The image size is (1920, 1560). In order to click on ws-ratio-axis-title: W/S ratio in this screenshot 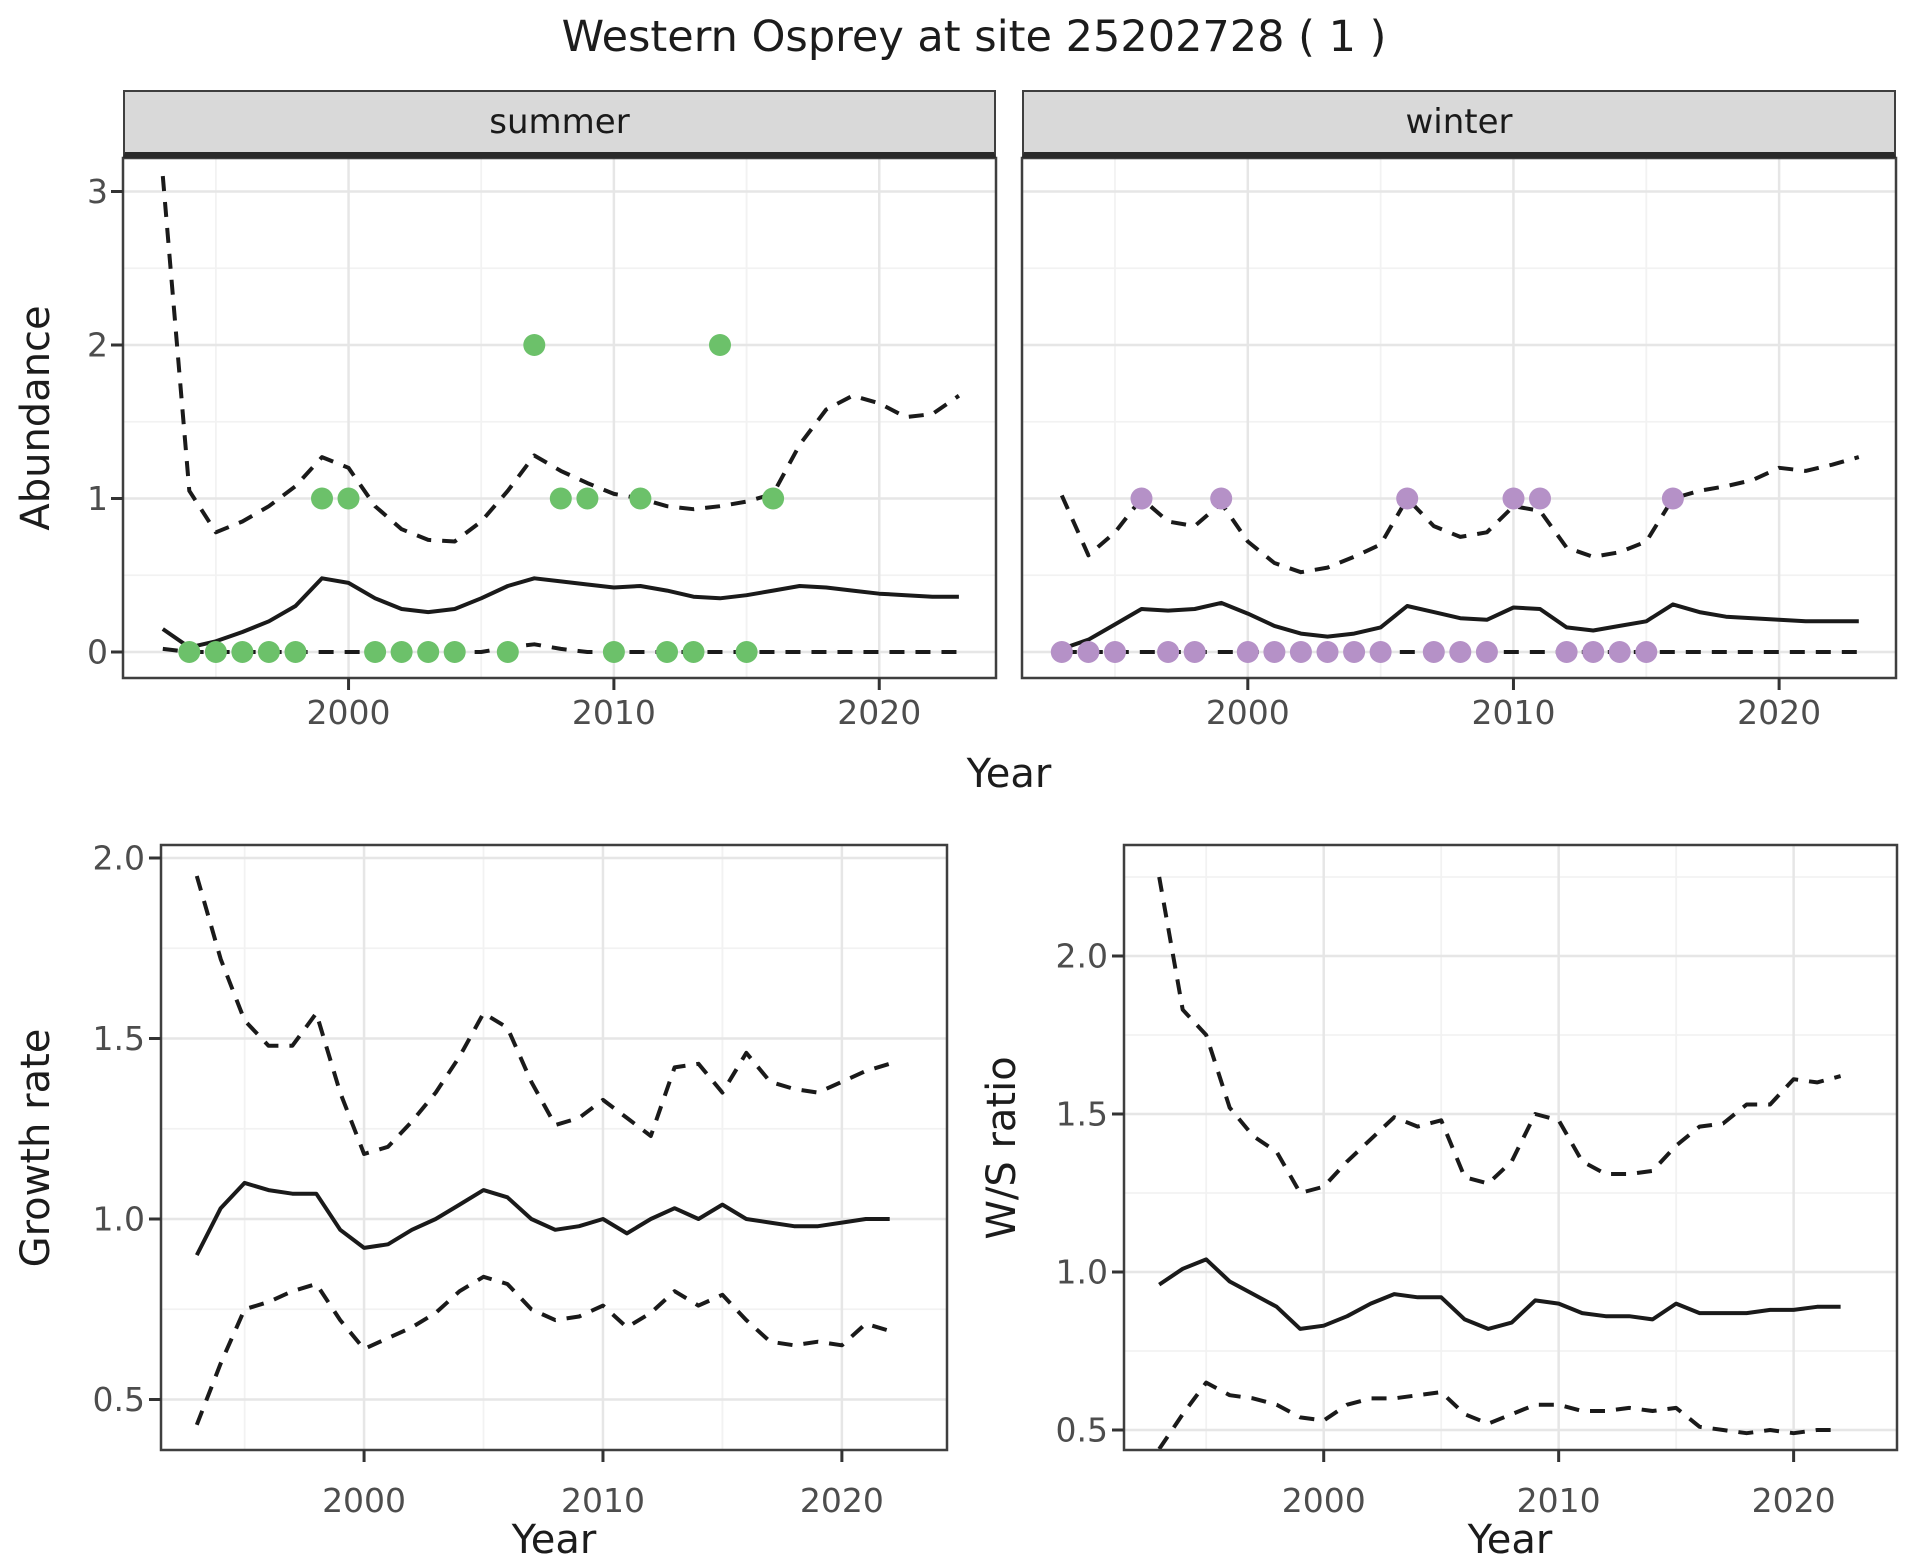, I will do `click(1002, 1148)`.